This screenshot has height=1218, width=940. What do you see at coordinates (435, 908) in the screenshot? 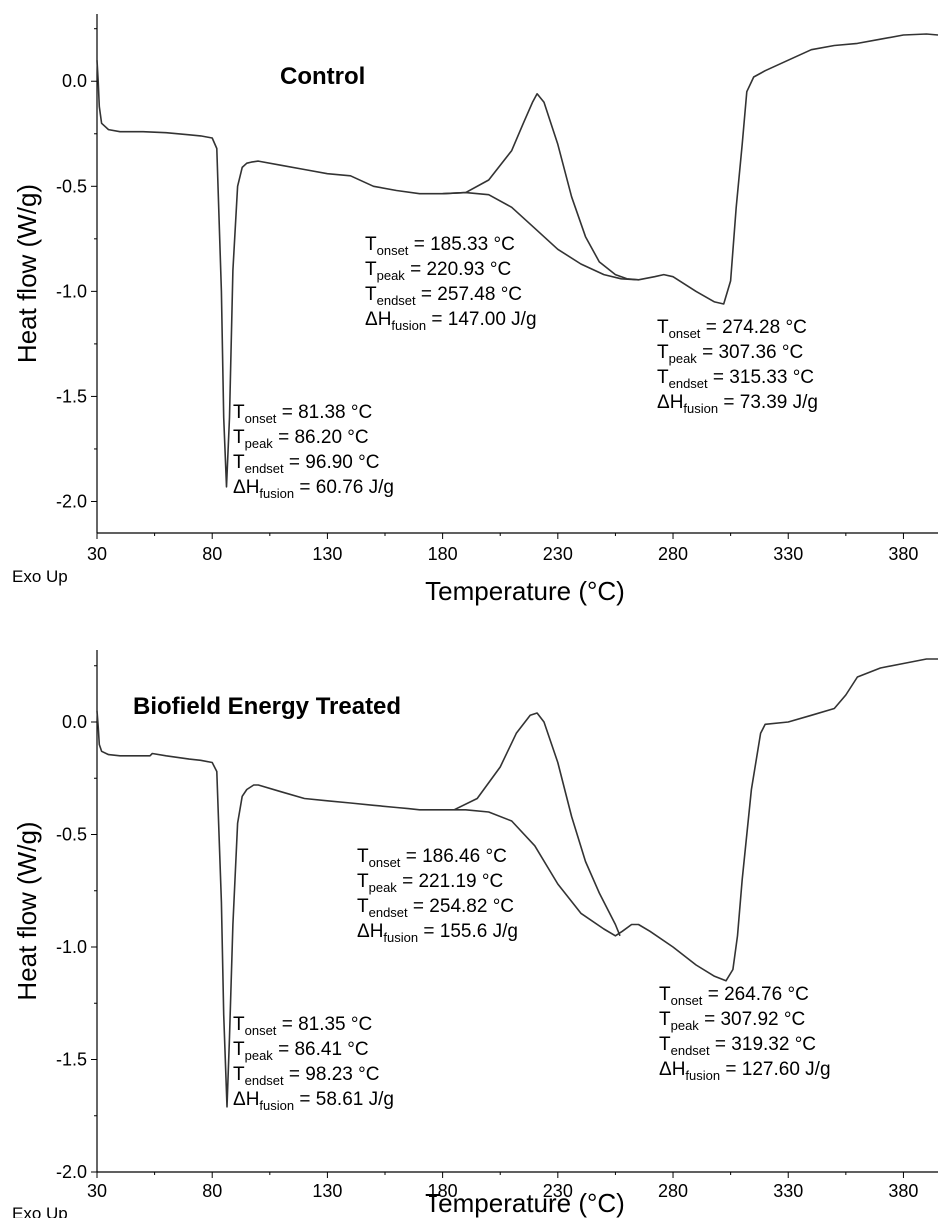
I see `annotation-line: Tendset = 254.82 °C` at bounding box center [435, 908].